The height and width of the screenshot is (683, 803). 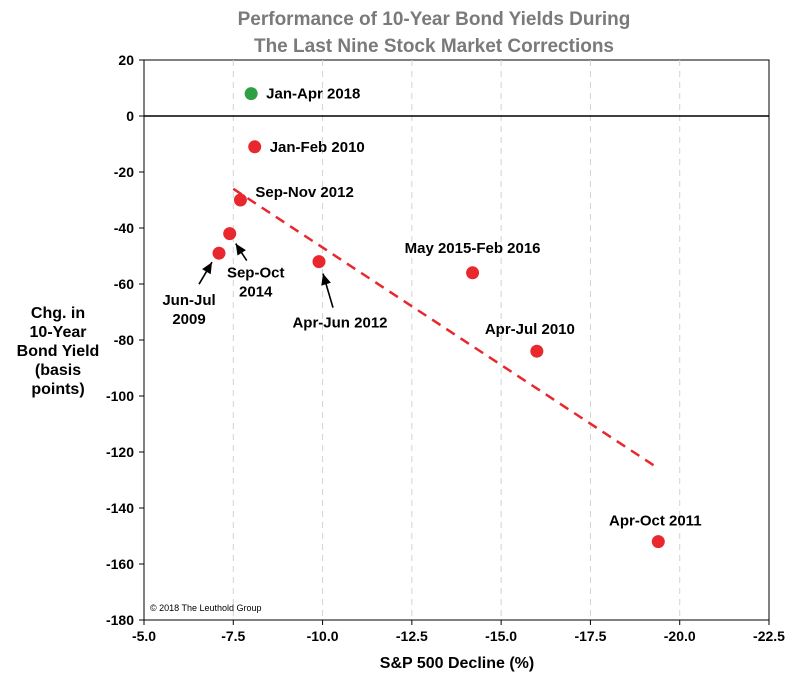 What do you see at coordinates (188, 319) in the screenshot?
I see `point-label-line: 2009` at bounding box center [188, 319].